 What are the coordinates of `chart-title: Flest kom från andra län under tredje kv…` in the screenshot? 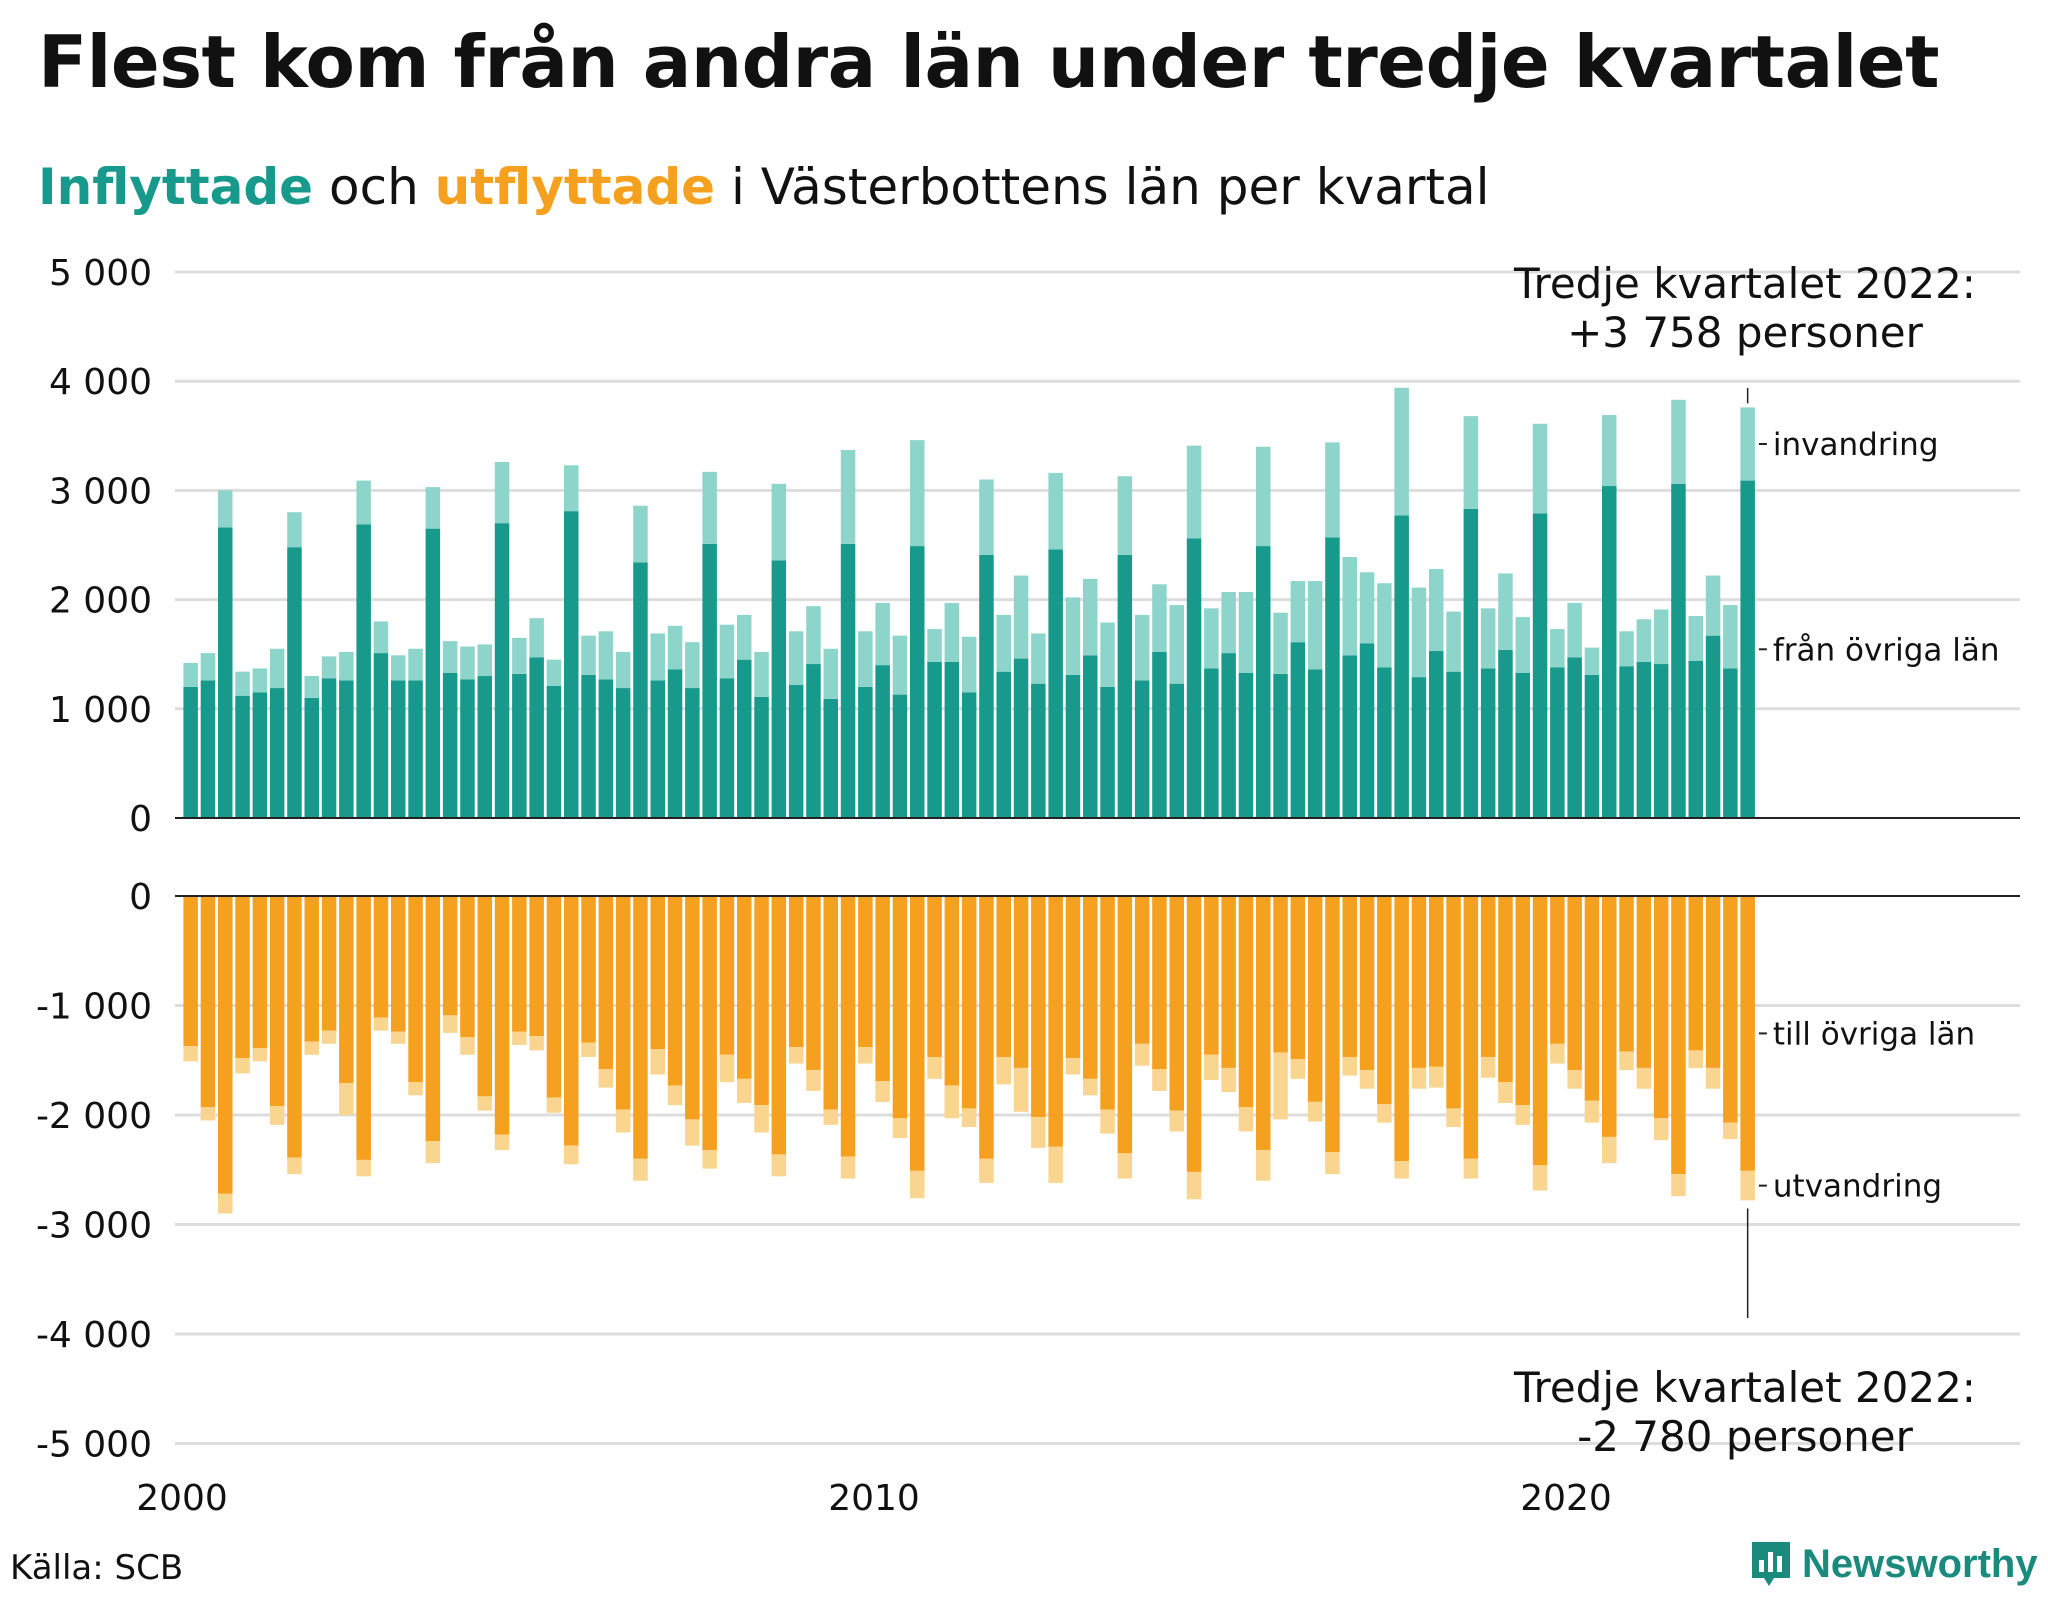 It's located at (989, 62).